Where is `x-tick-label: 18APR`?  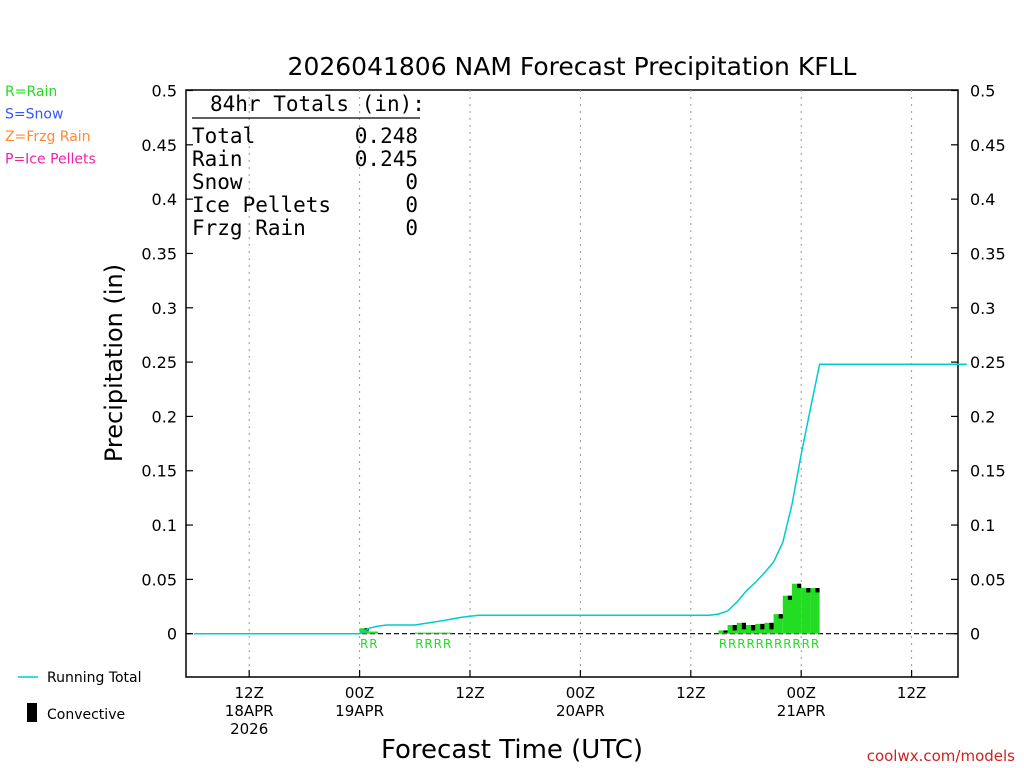 x-tick-label: 18APR is located at coordinates (249, 711).